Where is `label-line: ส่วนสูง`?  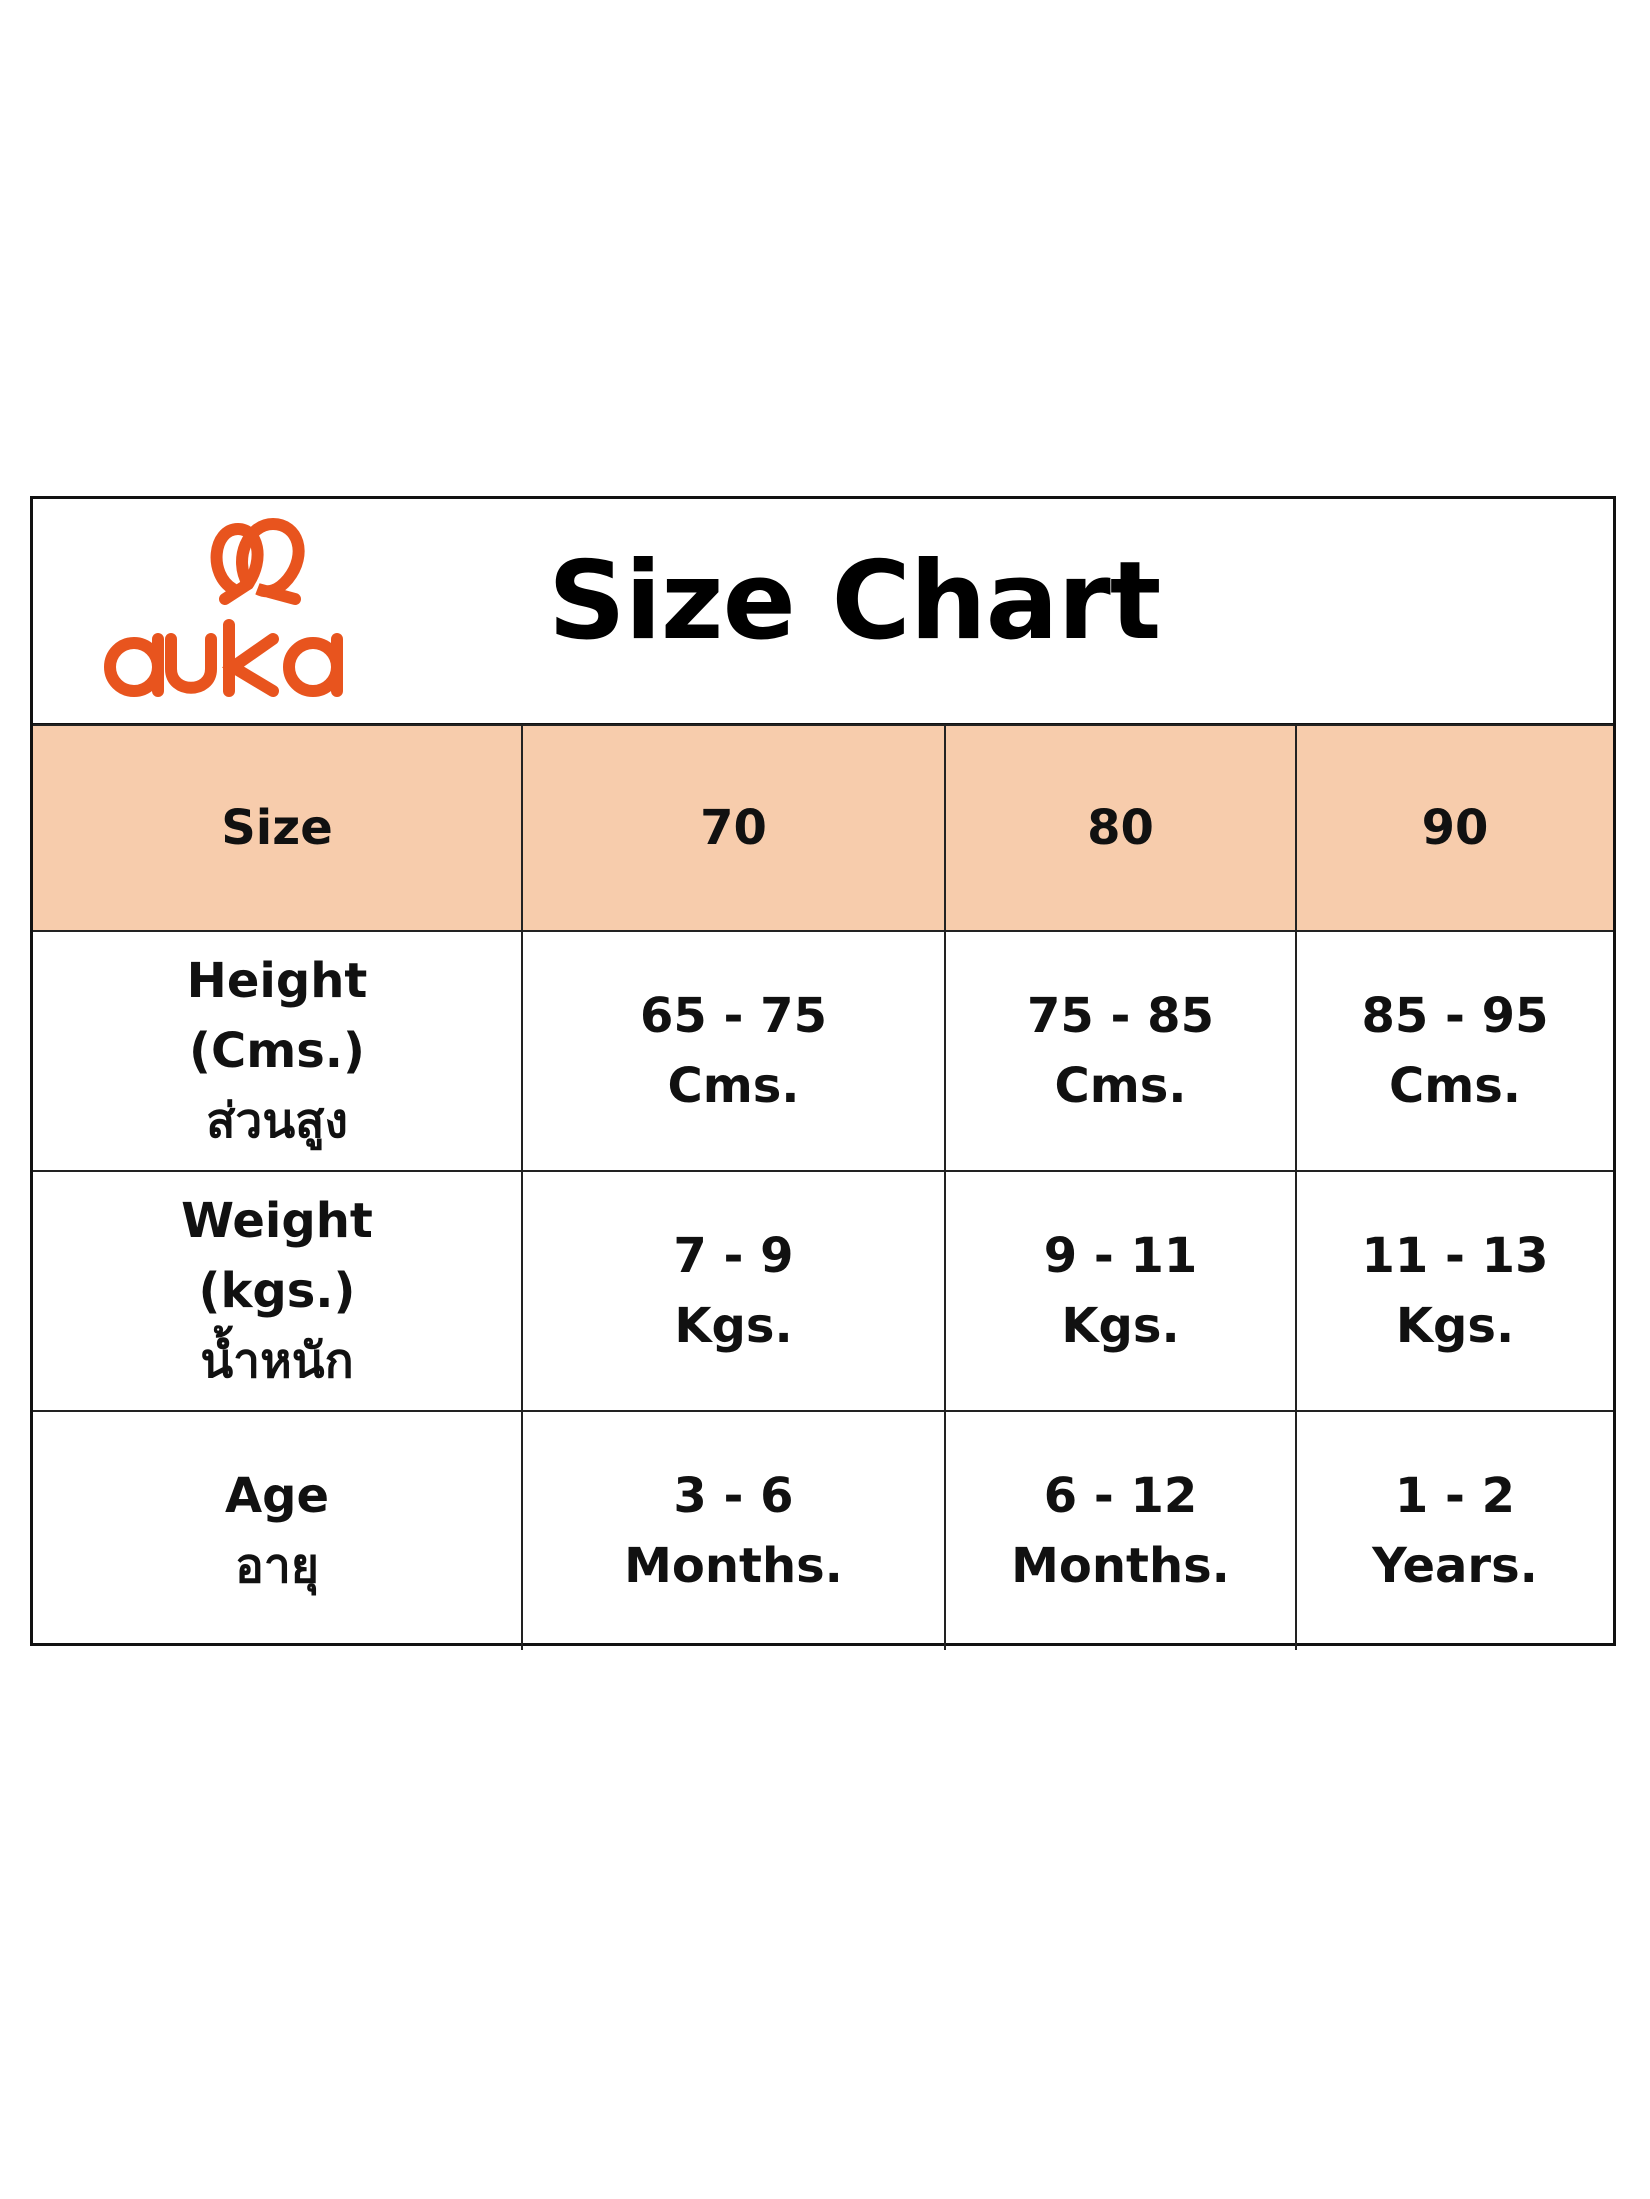 label-line: ส่วนสูง is located at coordinates (277, 1121).